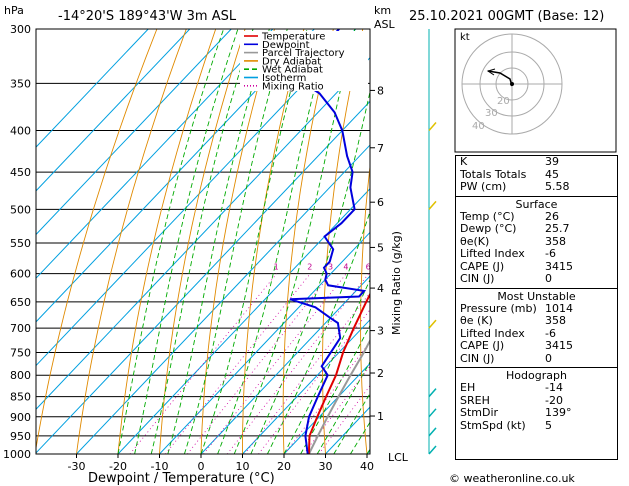 The width and height of the screenshot is (629, 486). I want to click on dewpoint-line, so click(328, 241).